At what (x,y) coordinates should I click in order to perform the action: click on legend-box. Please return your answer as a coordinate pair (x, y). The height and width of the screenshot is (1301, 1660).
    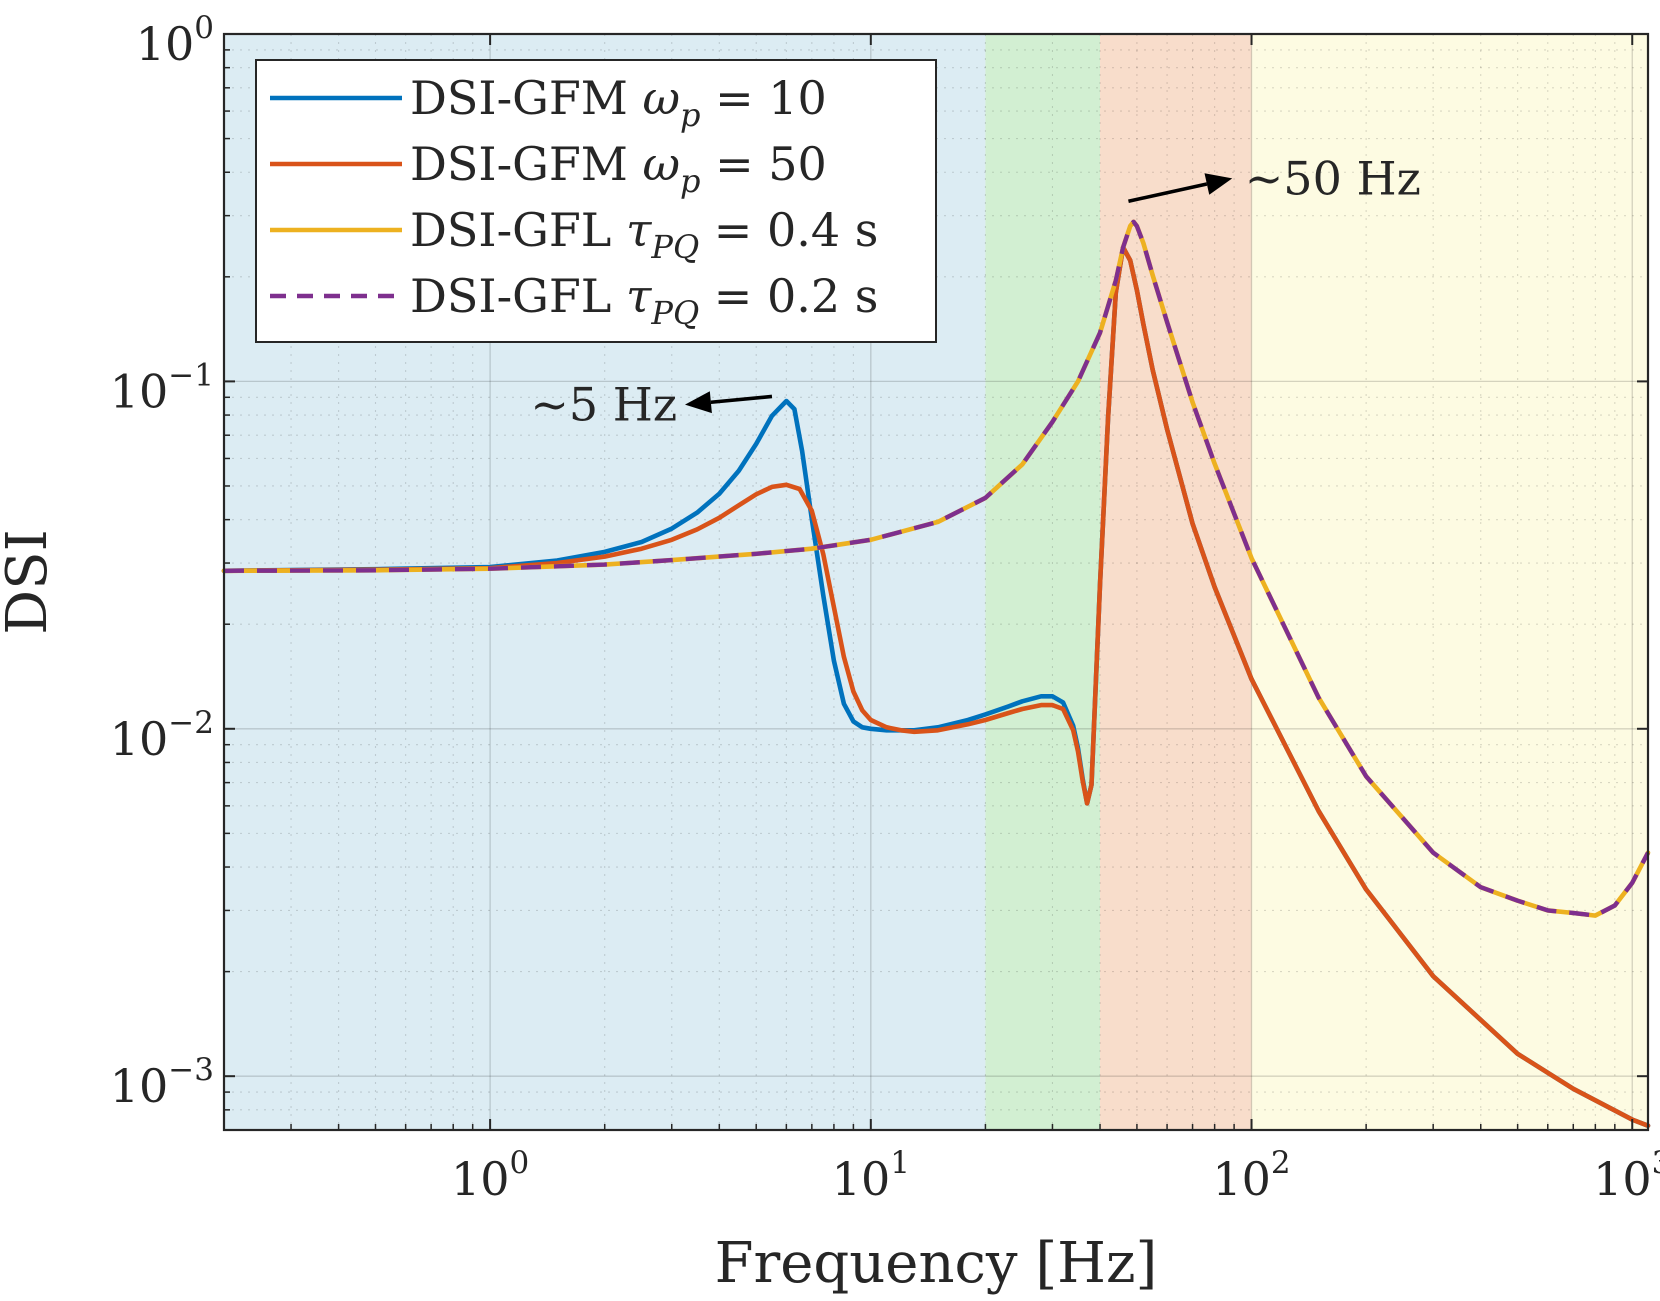
    Looking at the image, I should click on (596, 201).